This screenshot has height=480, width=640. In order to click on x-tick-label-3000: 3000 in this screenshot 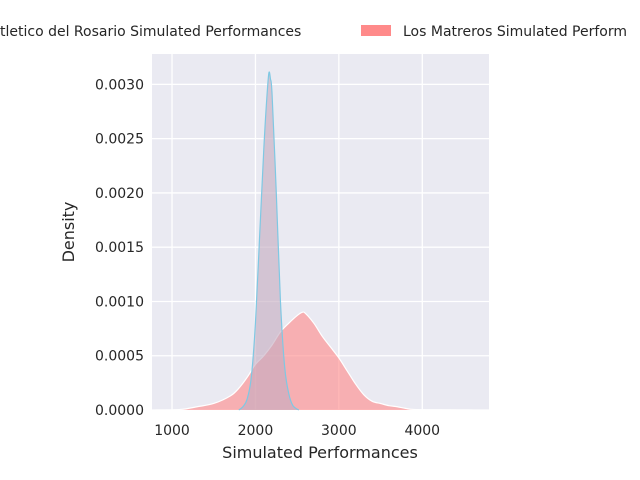, I will do `click(339, 431)`.